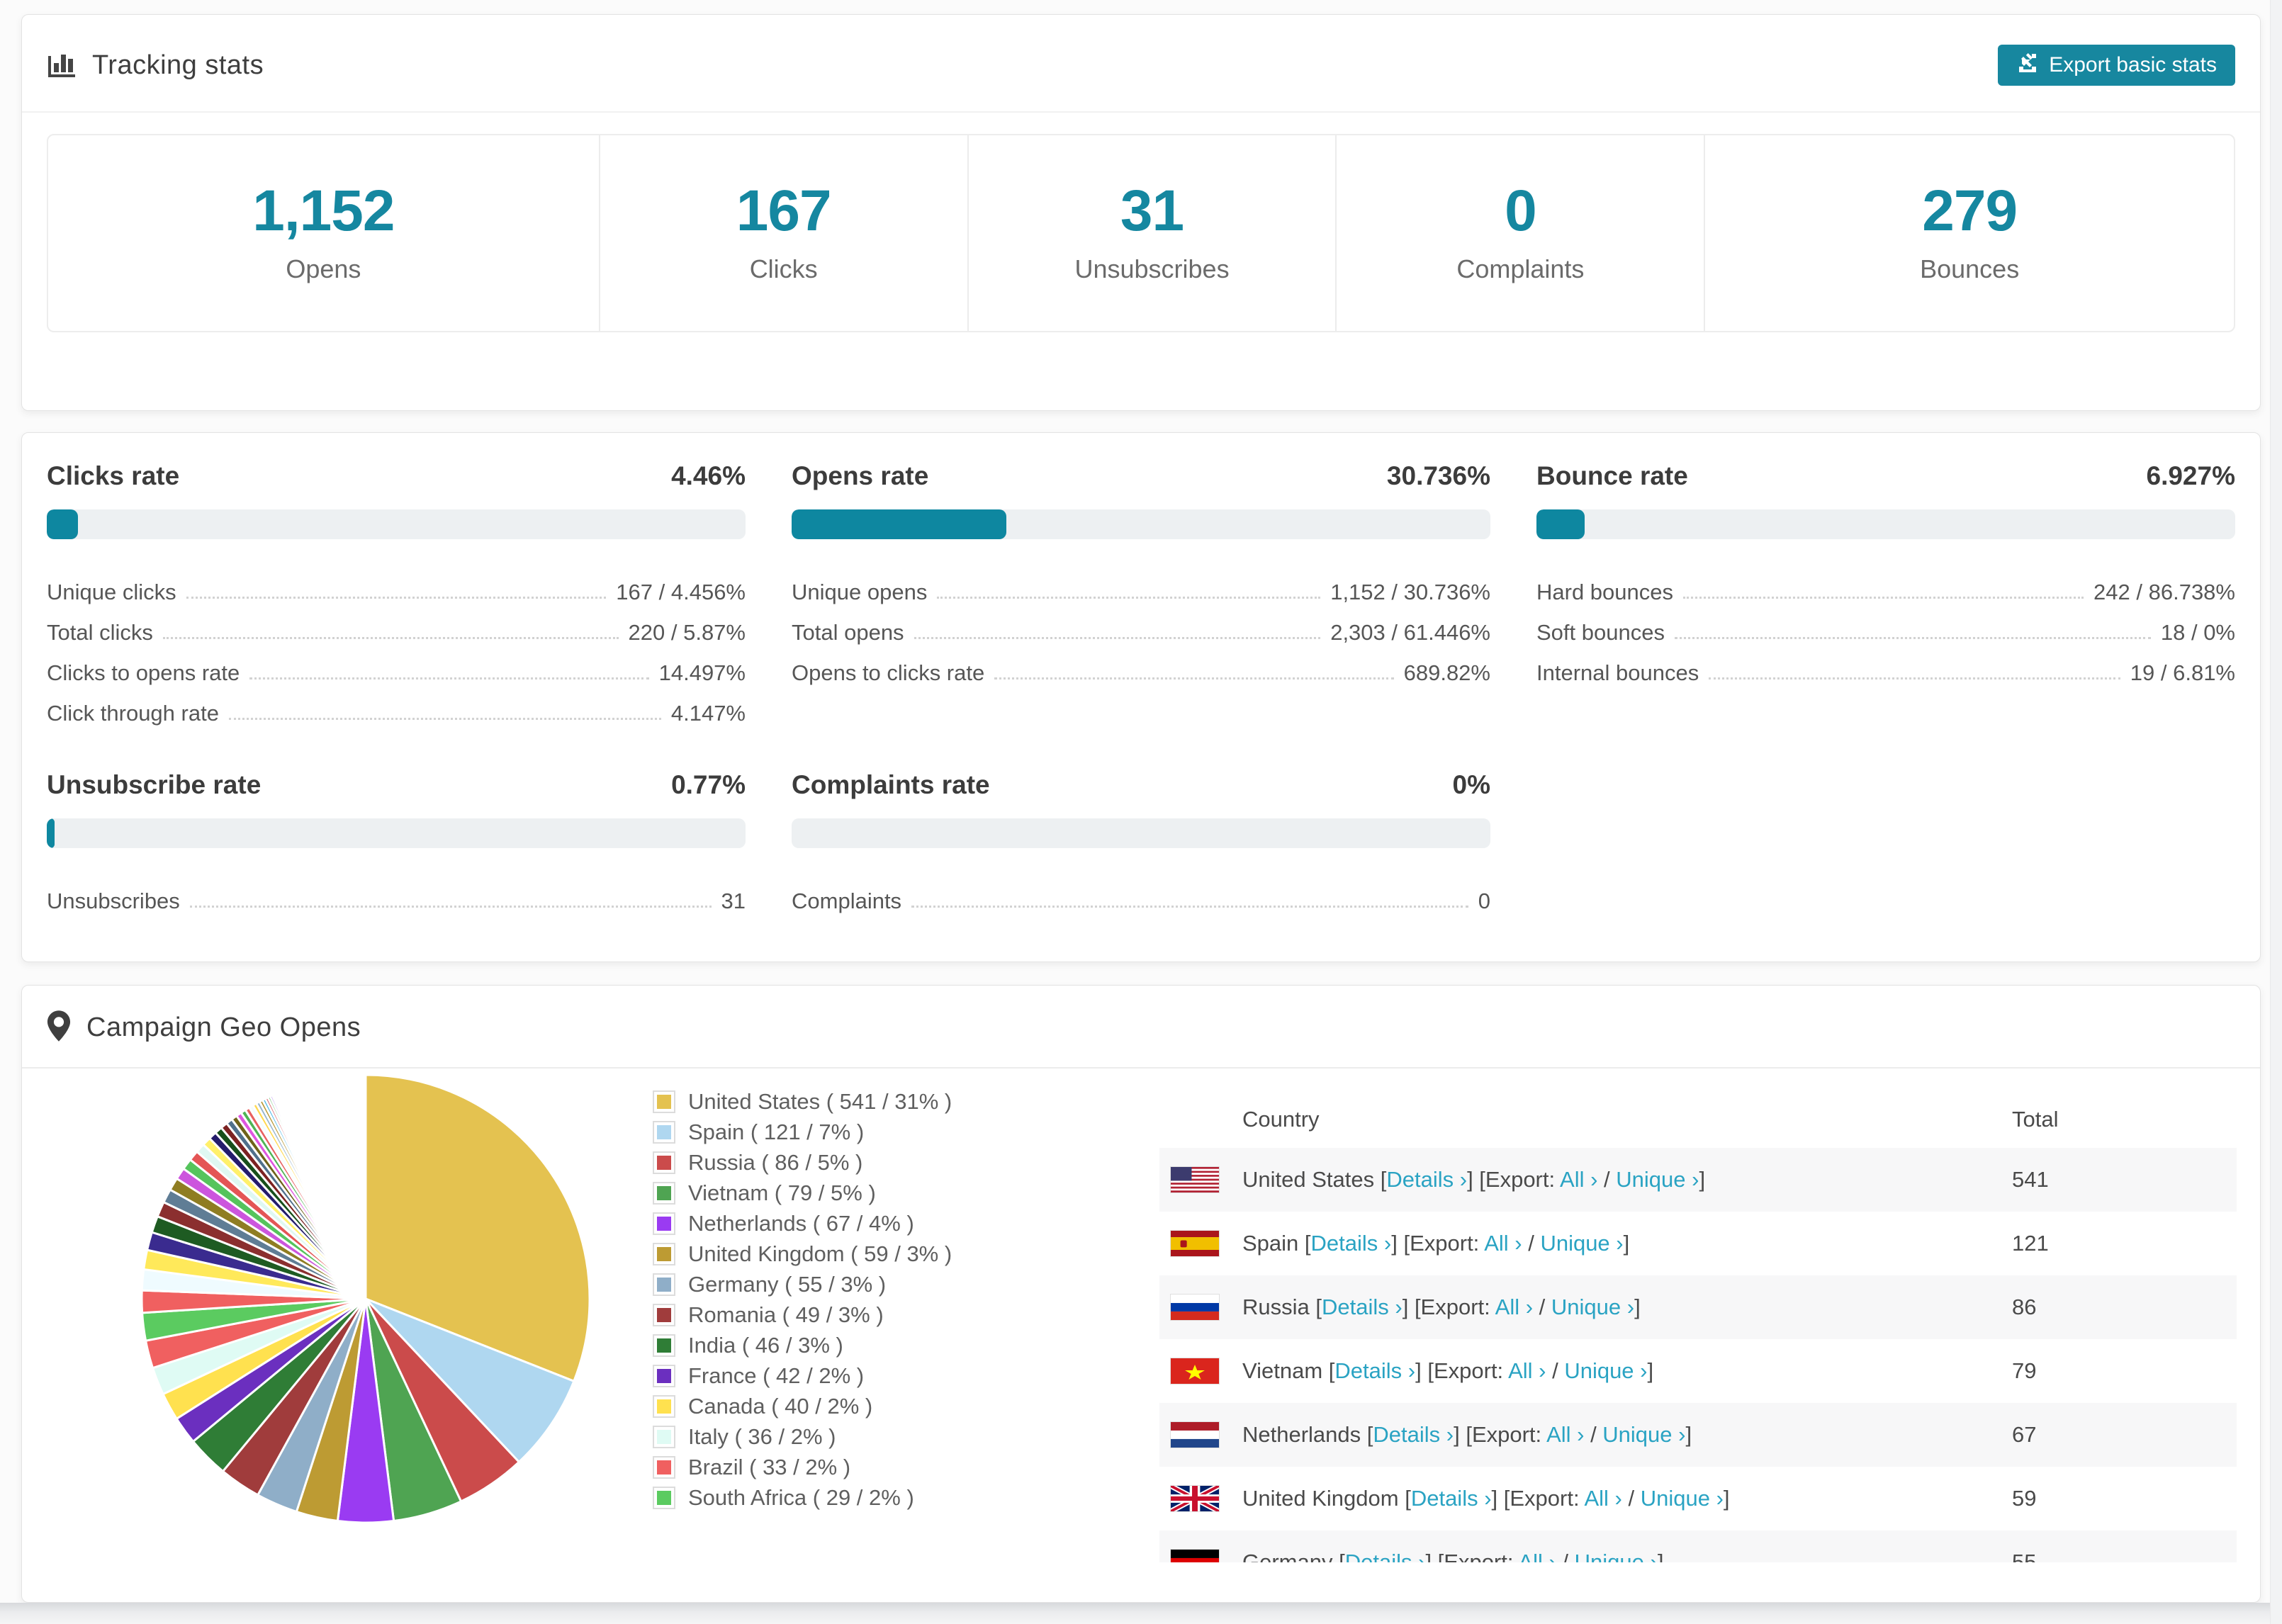 The image size is (2282, 1624). I want to click on rate-detail-label: Unique clicks, so click(112, 592).